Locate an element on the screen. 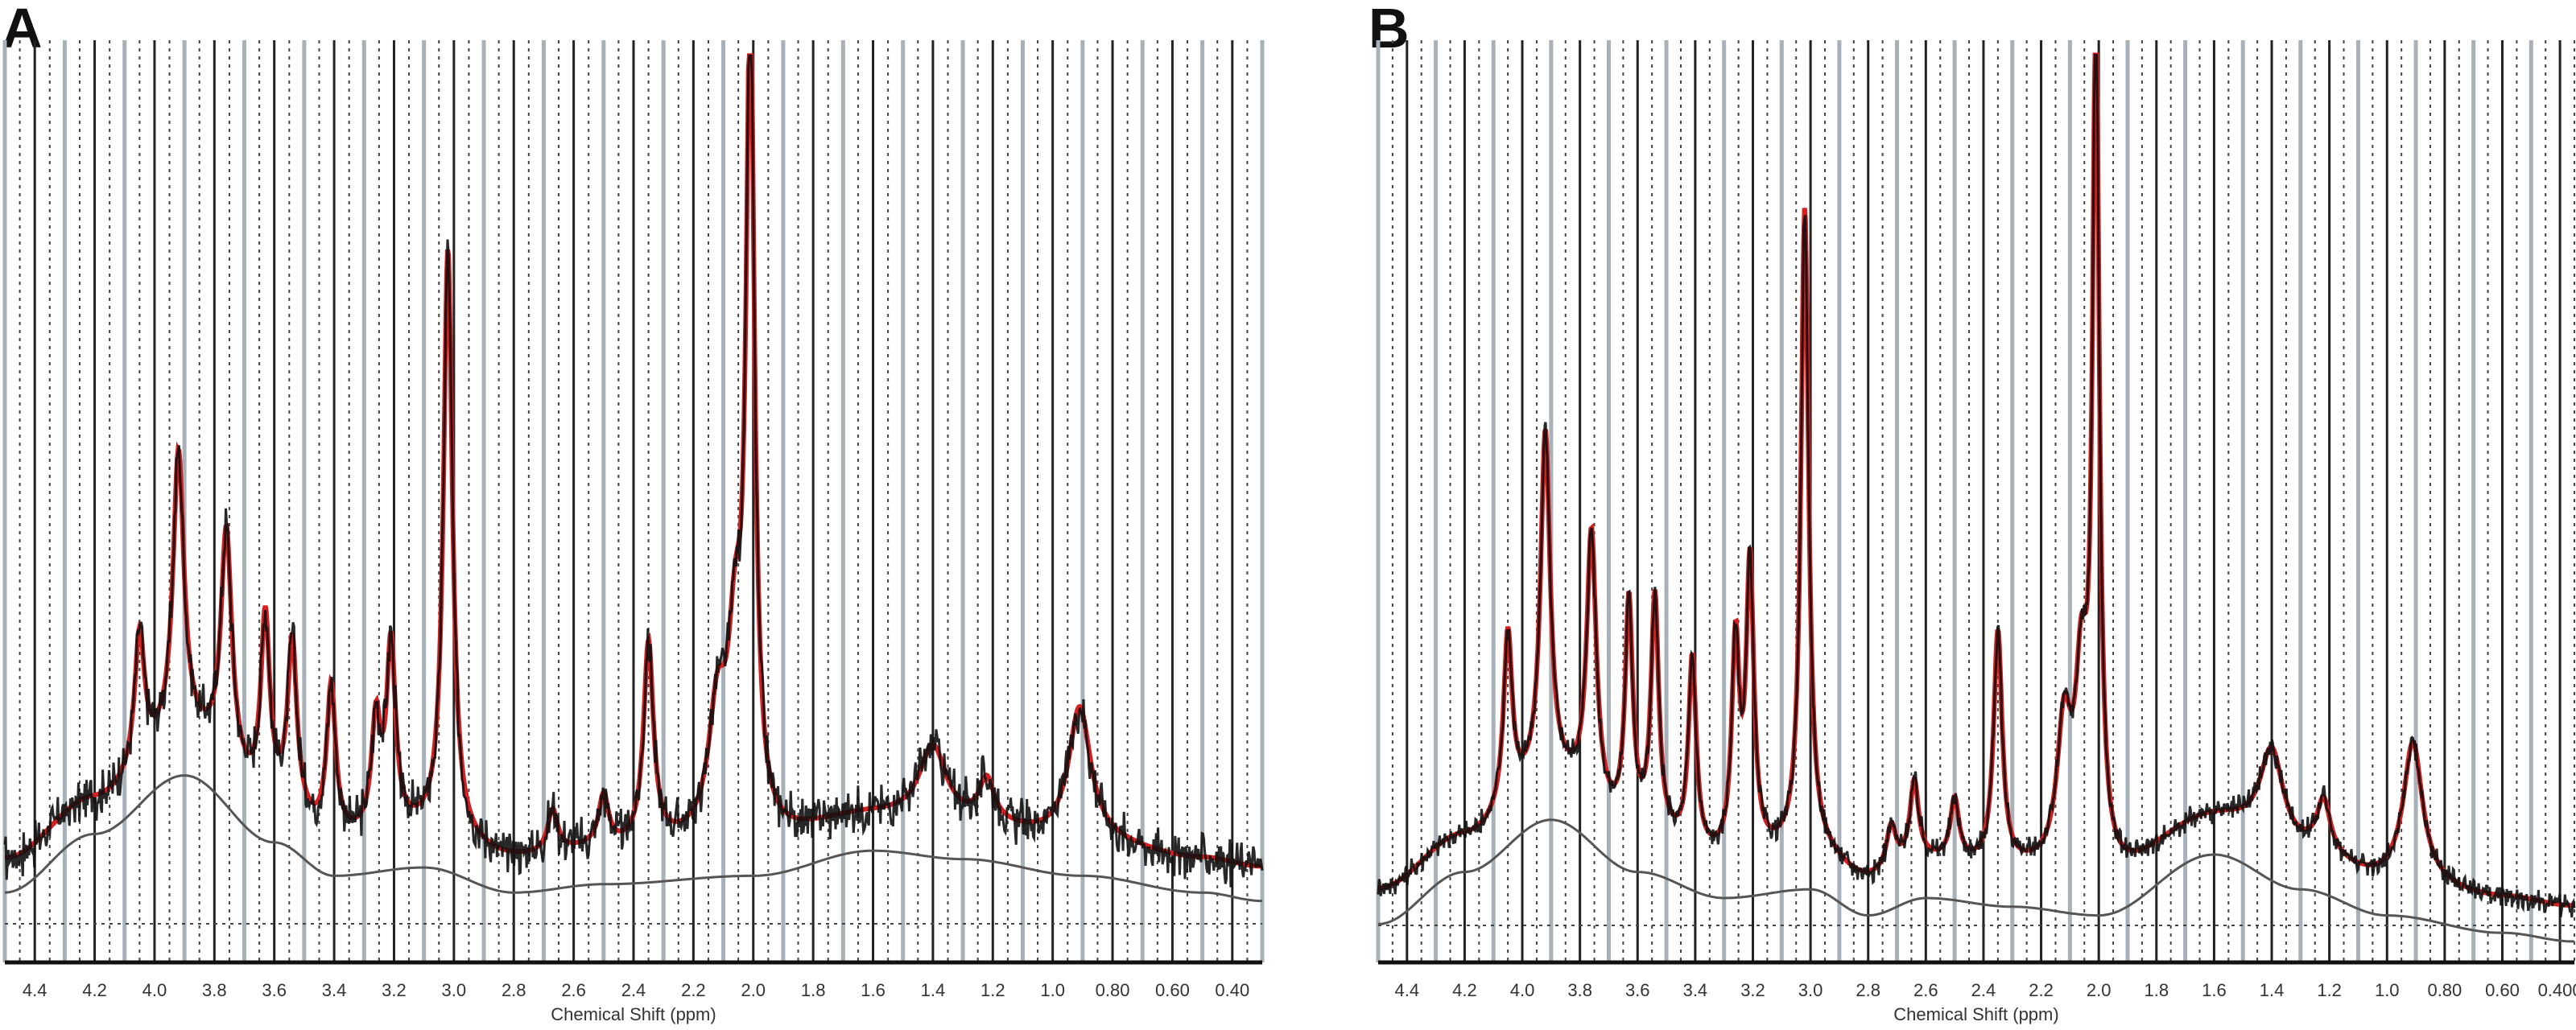 This screenshot has width=2576, height=1030. x-tick-label: 0.400 is located at coordinates (2557, 990).